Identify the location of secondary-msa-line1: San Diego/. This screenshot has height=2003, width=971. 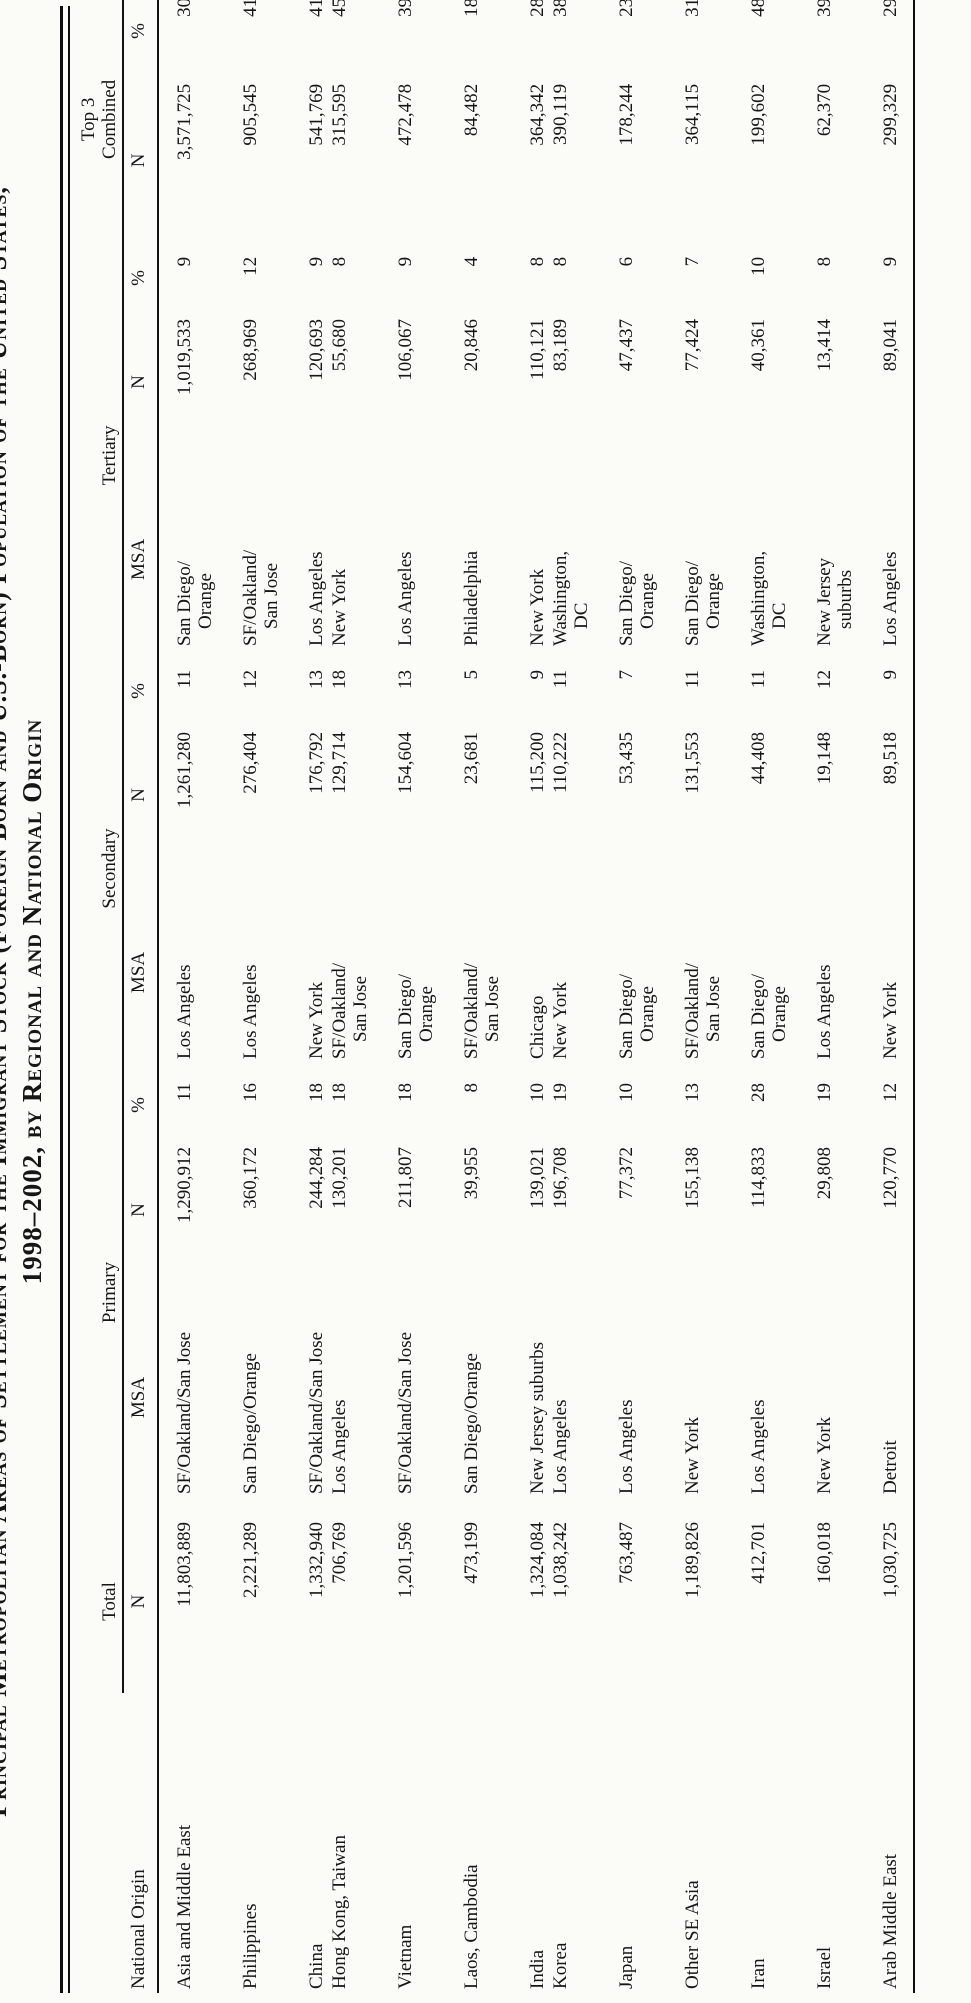
(405, 1016).